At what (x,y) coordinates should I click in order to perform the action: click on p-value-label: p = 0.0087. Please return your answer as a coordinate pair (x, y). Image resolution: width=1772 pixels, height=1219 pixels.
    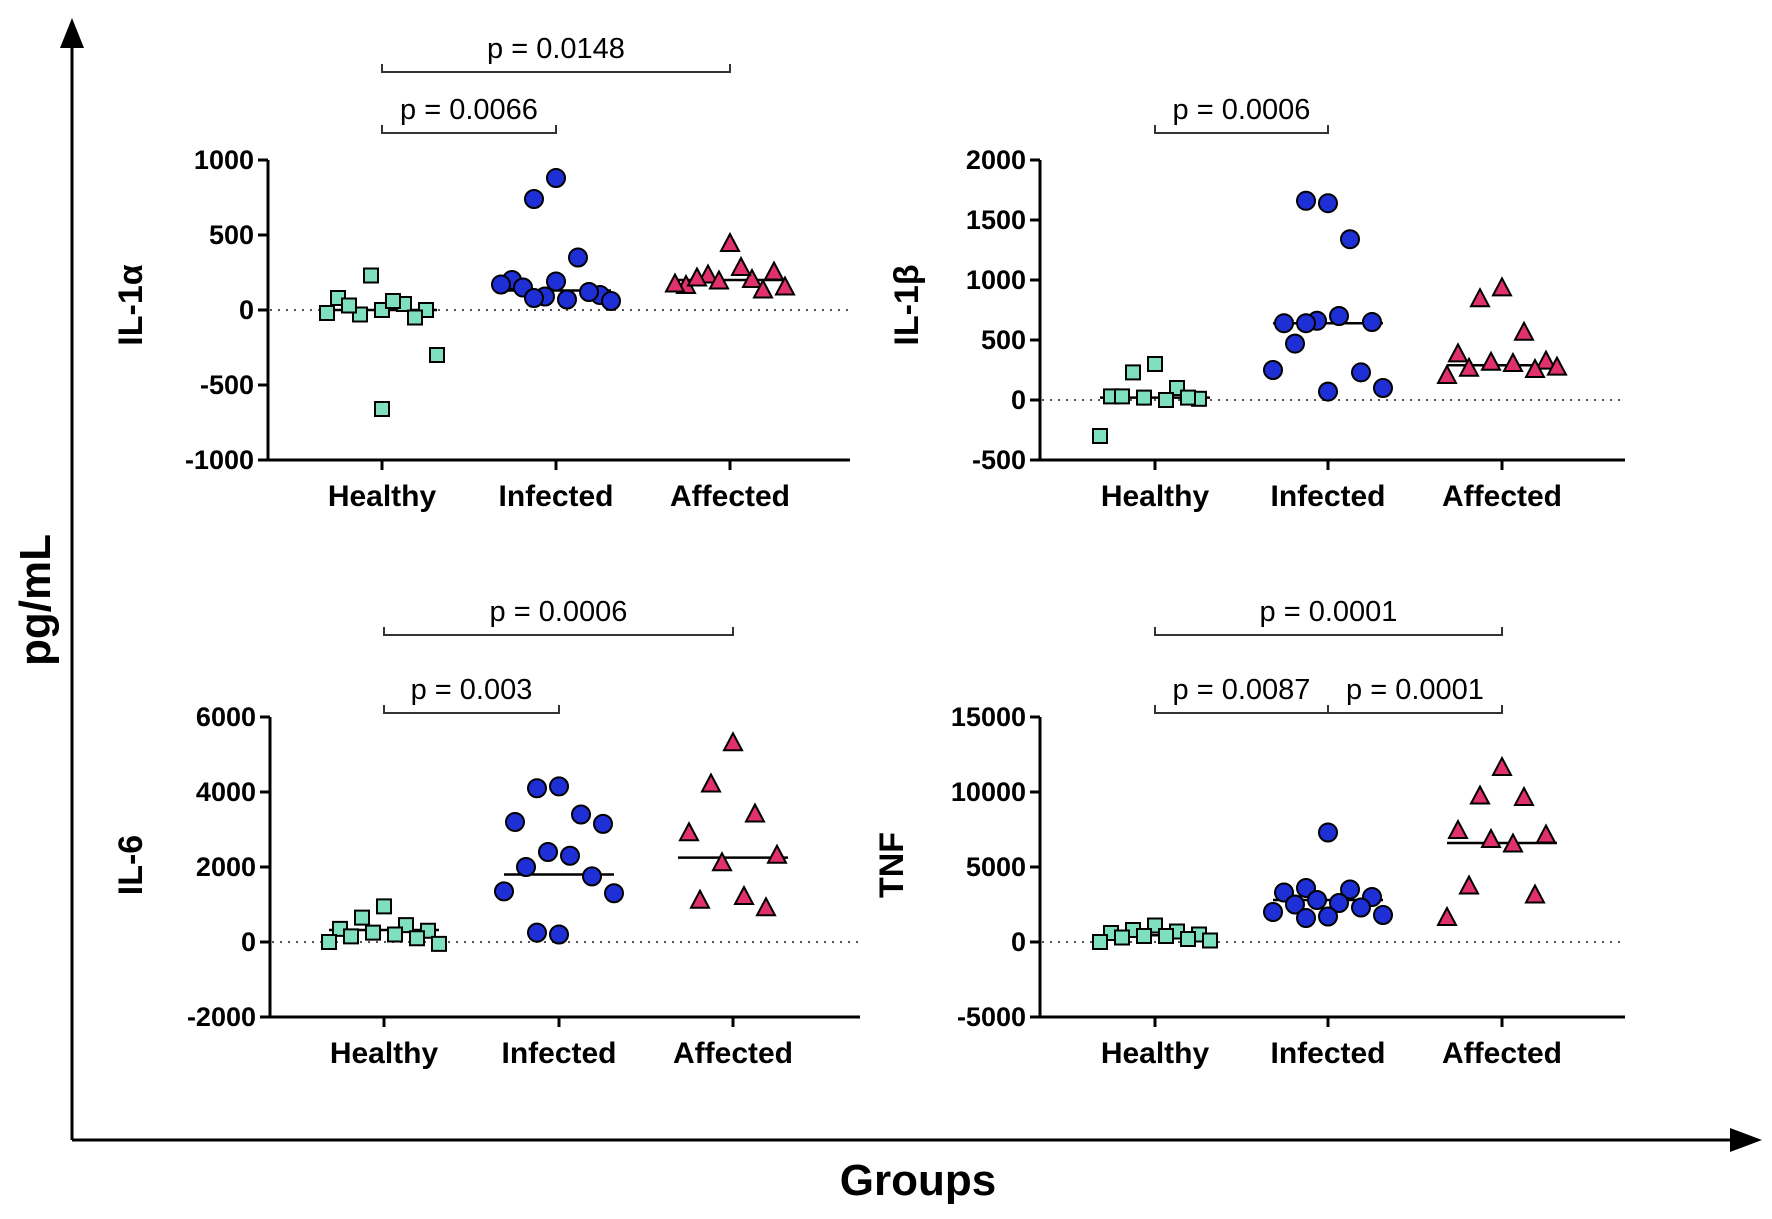
    Looking at the image, I should click on (1242, 690).